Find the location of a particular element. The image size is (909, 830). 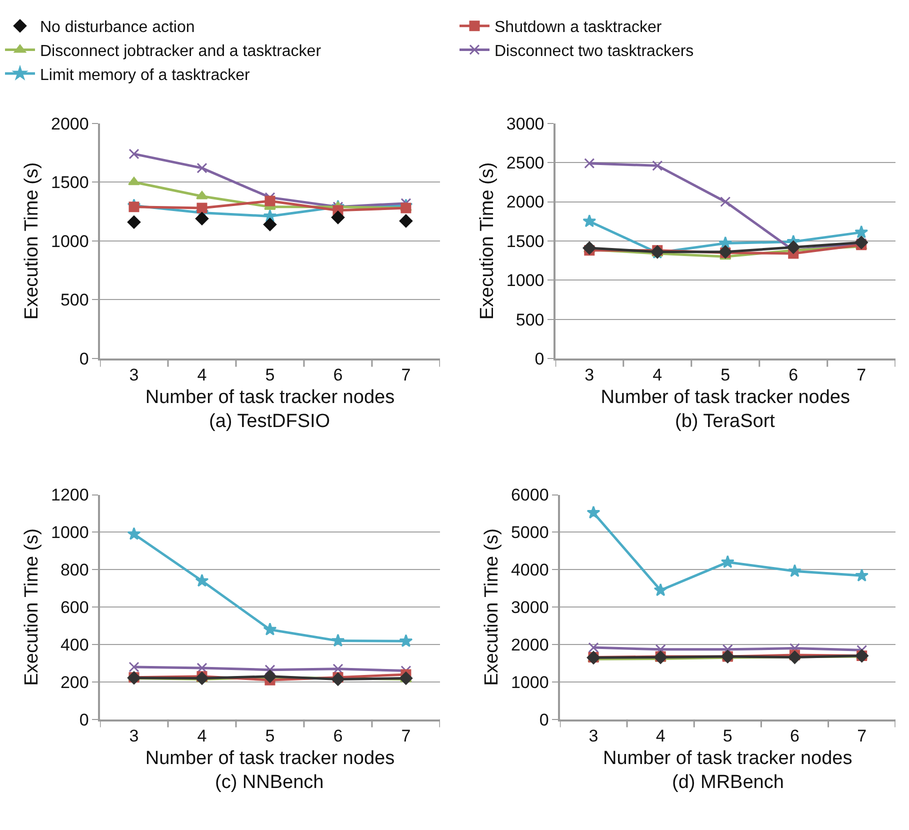

y-tick-label: 5000 is located at coordinates (529, 532).